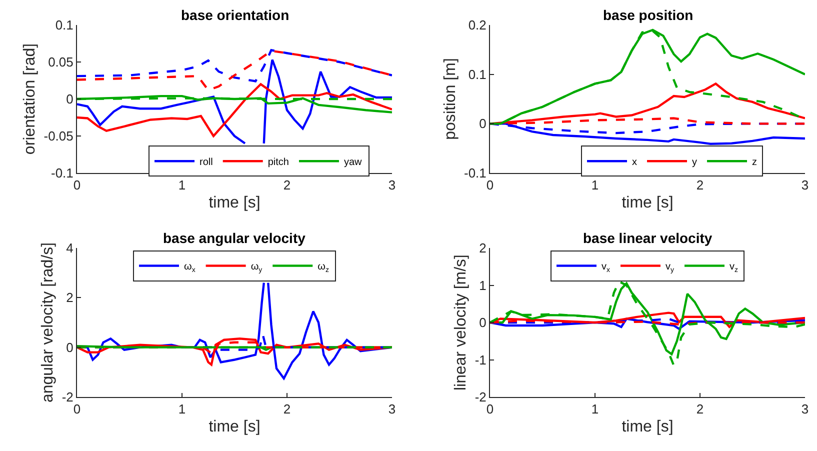 This screenshot has width=817, height=451. I want to click on chart-title: base linear velocity, so click(647, 238).